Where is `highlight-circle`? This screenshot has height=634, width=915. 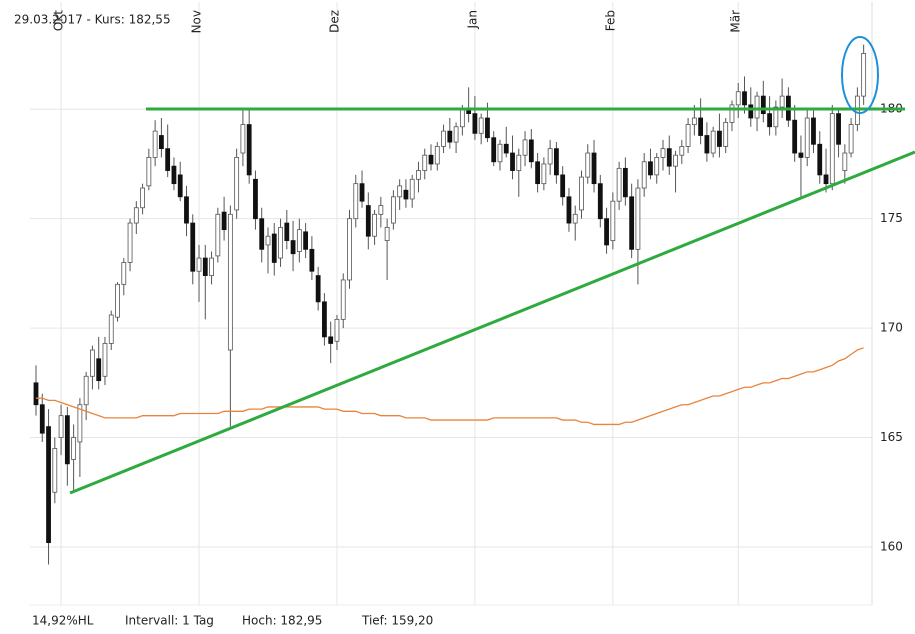
highlight-circle is located at coordinates (860, 75).